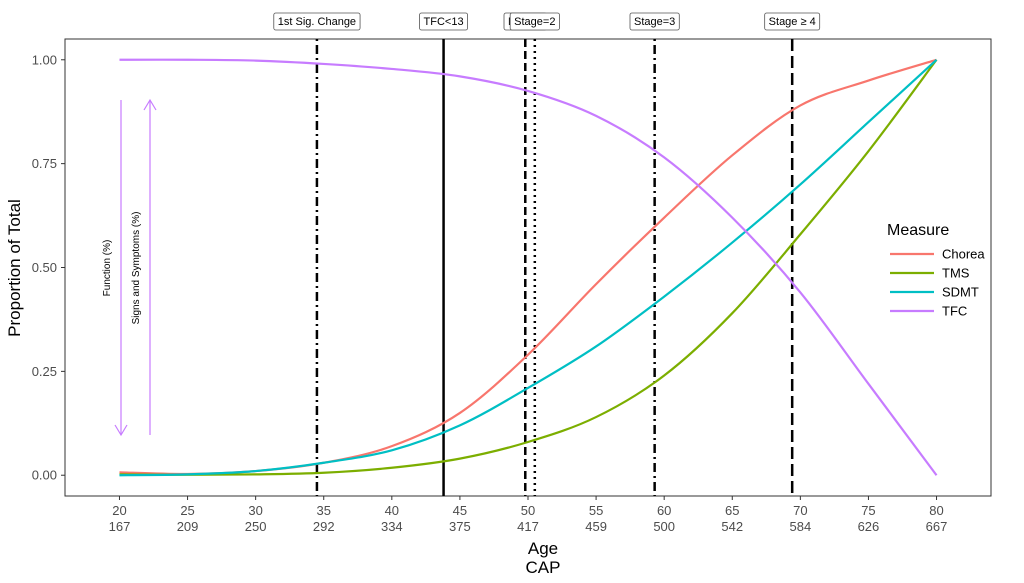  I want to click on x-tick-label-cap: 250, so click(256, 526).